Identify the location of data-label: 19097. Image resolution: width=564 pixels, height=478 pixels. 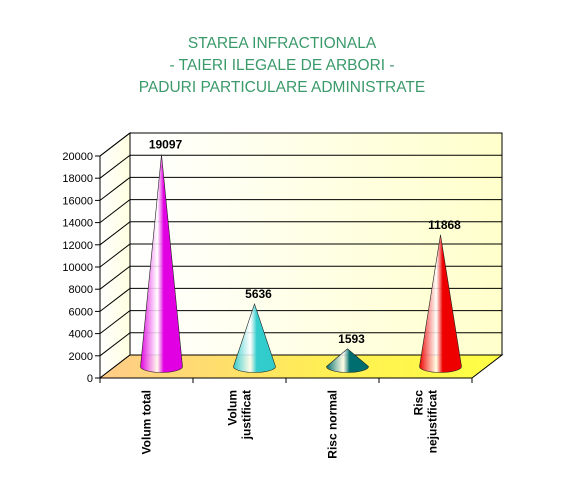
(166, 145).